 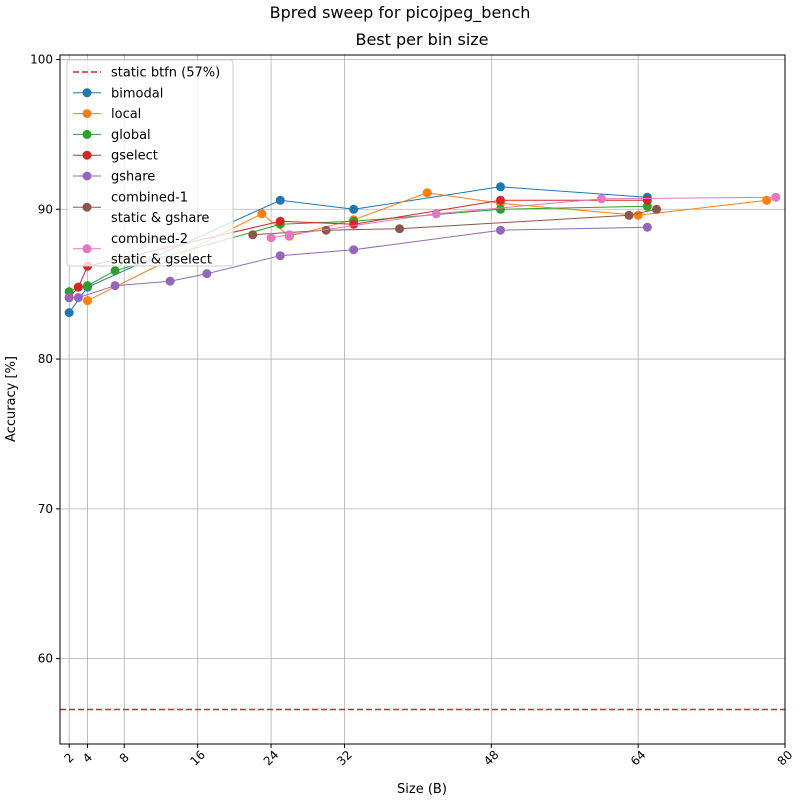 I want to click on legend-marker-global, so click(x=87, y=134).